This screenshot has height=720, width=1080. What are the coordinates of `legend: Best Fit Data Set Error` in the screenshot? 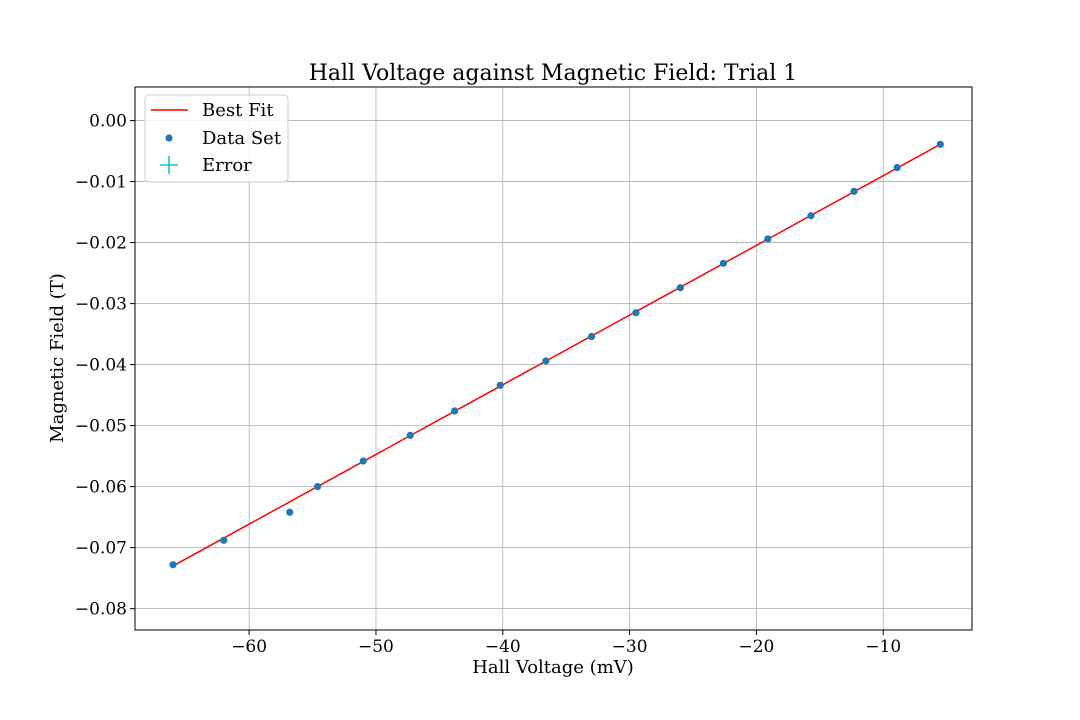 It's located at (216, 138).